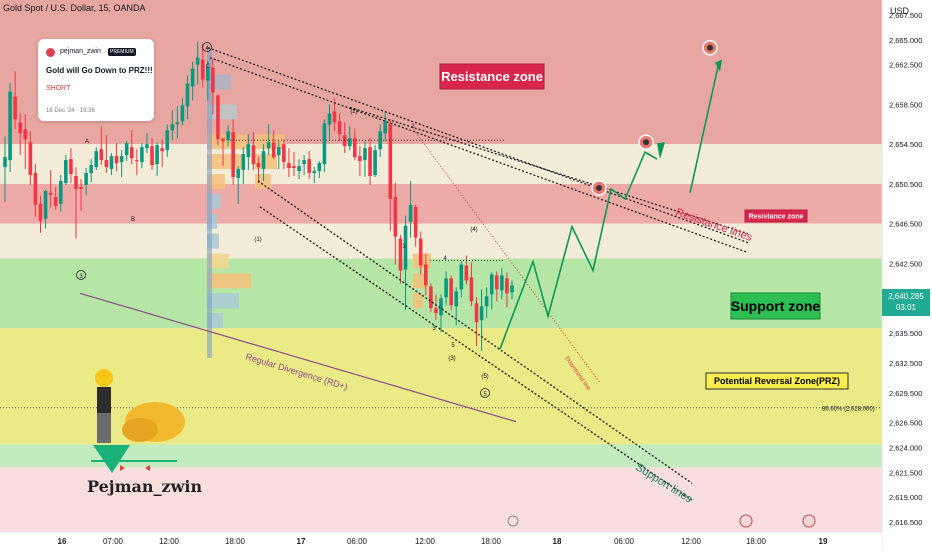 The height and width of the screenshot is (555, 932). What do you see at coordinates (905, 65) in the screenshot?
I see `y-tick-label-2: 2,662.500` at bounding box center [905, 65].